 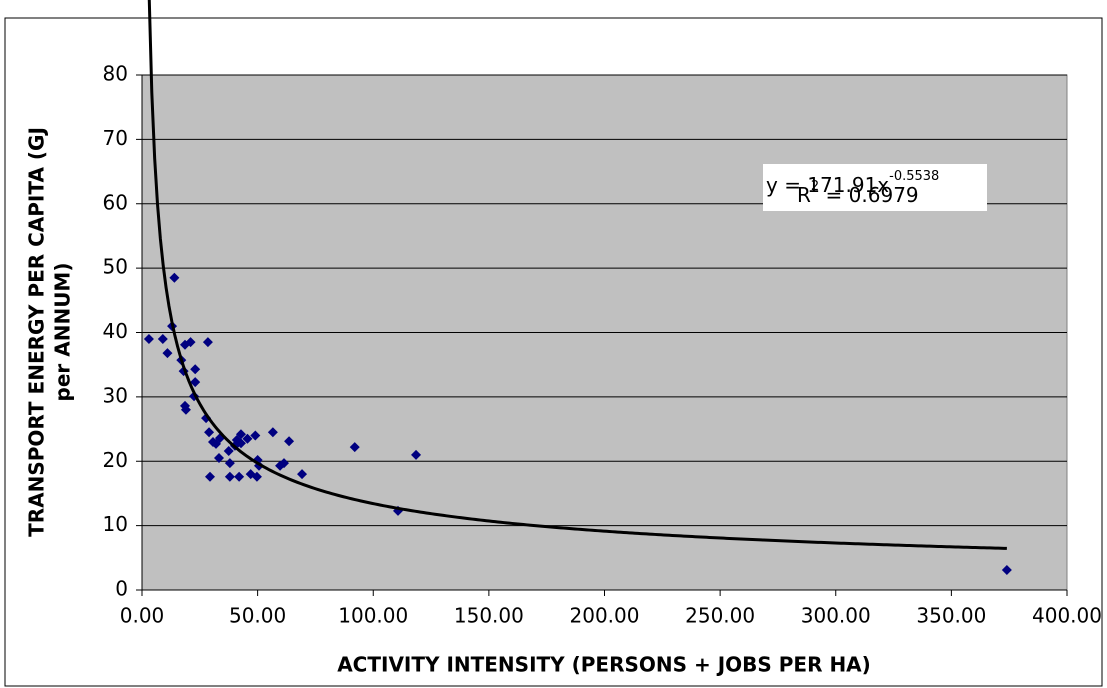 What do you see at coordinates (115, 74) in the screenshot?
I see `y-tick-label: 80` at bounding box center [115, 74].